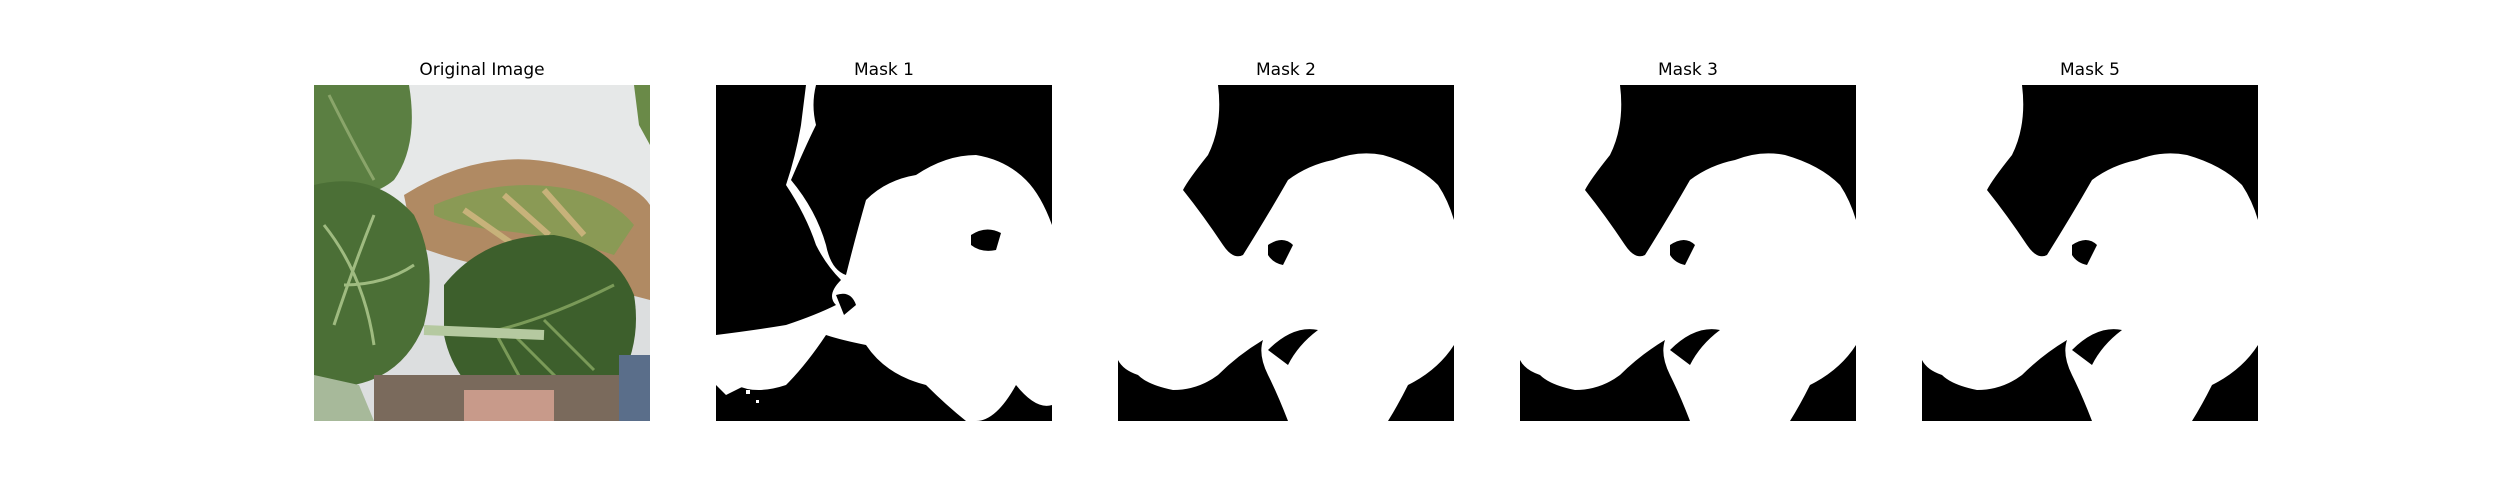 This screenshot has width=2500, height=500. What do you see at coordinates (1688, 253) in the screenshot?
I see `mask-3-image` at bounding box center [1688, 253].